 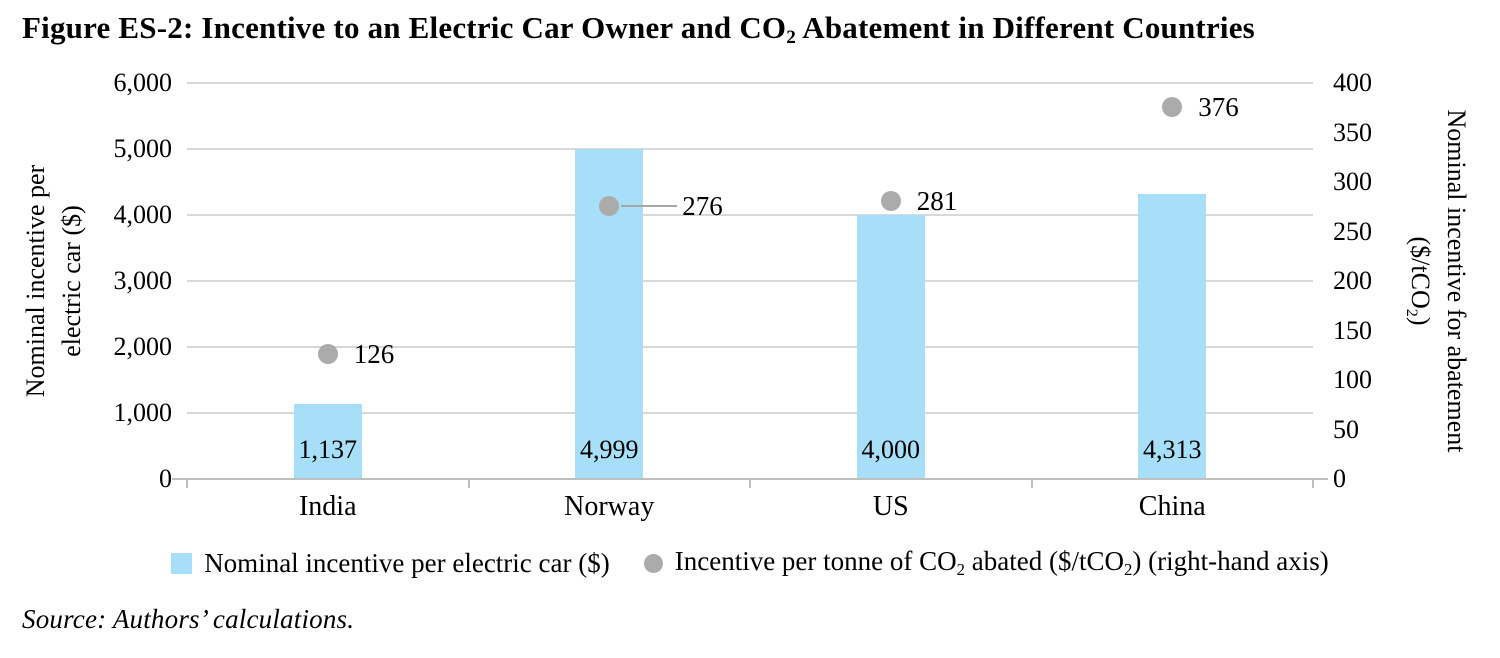 What do you see at coordinates (143, 412) in the screenshot?
I see `left-axis-tick-label: 1,000` at bounding box center [143, 412].